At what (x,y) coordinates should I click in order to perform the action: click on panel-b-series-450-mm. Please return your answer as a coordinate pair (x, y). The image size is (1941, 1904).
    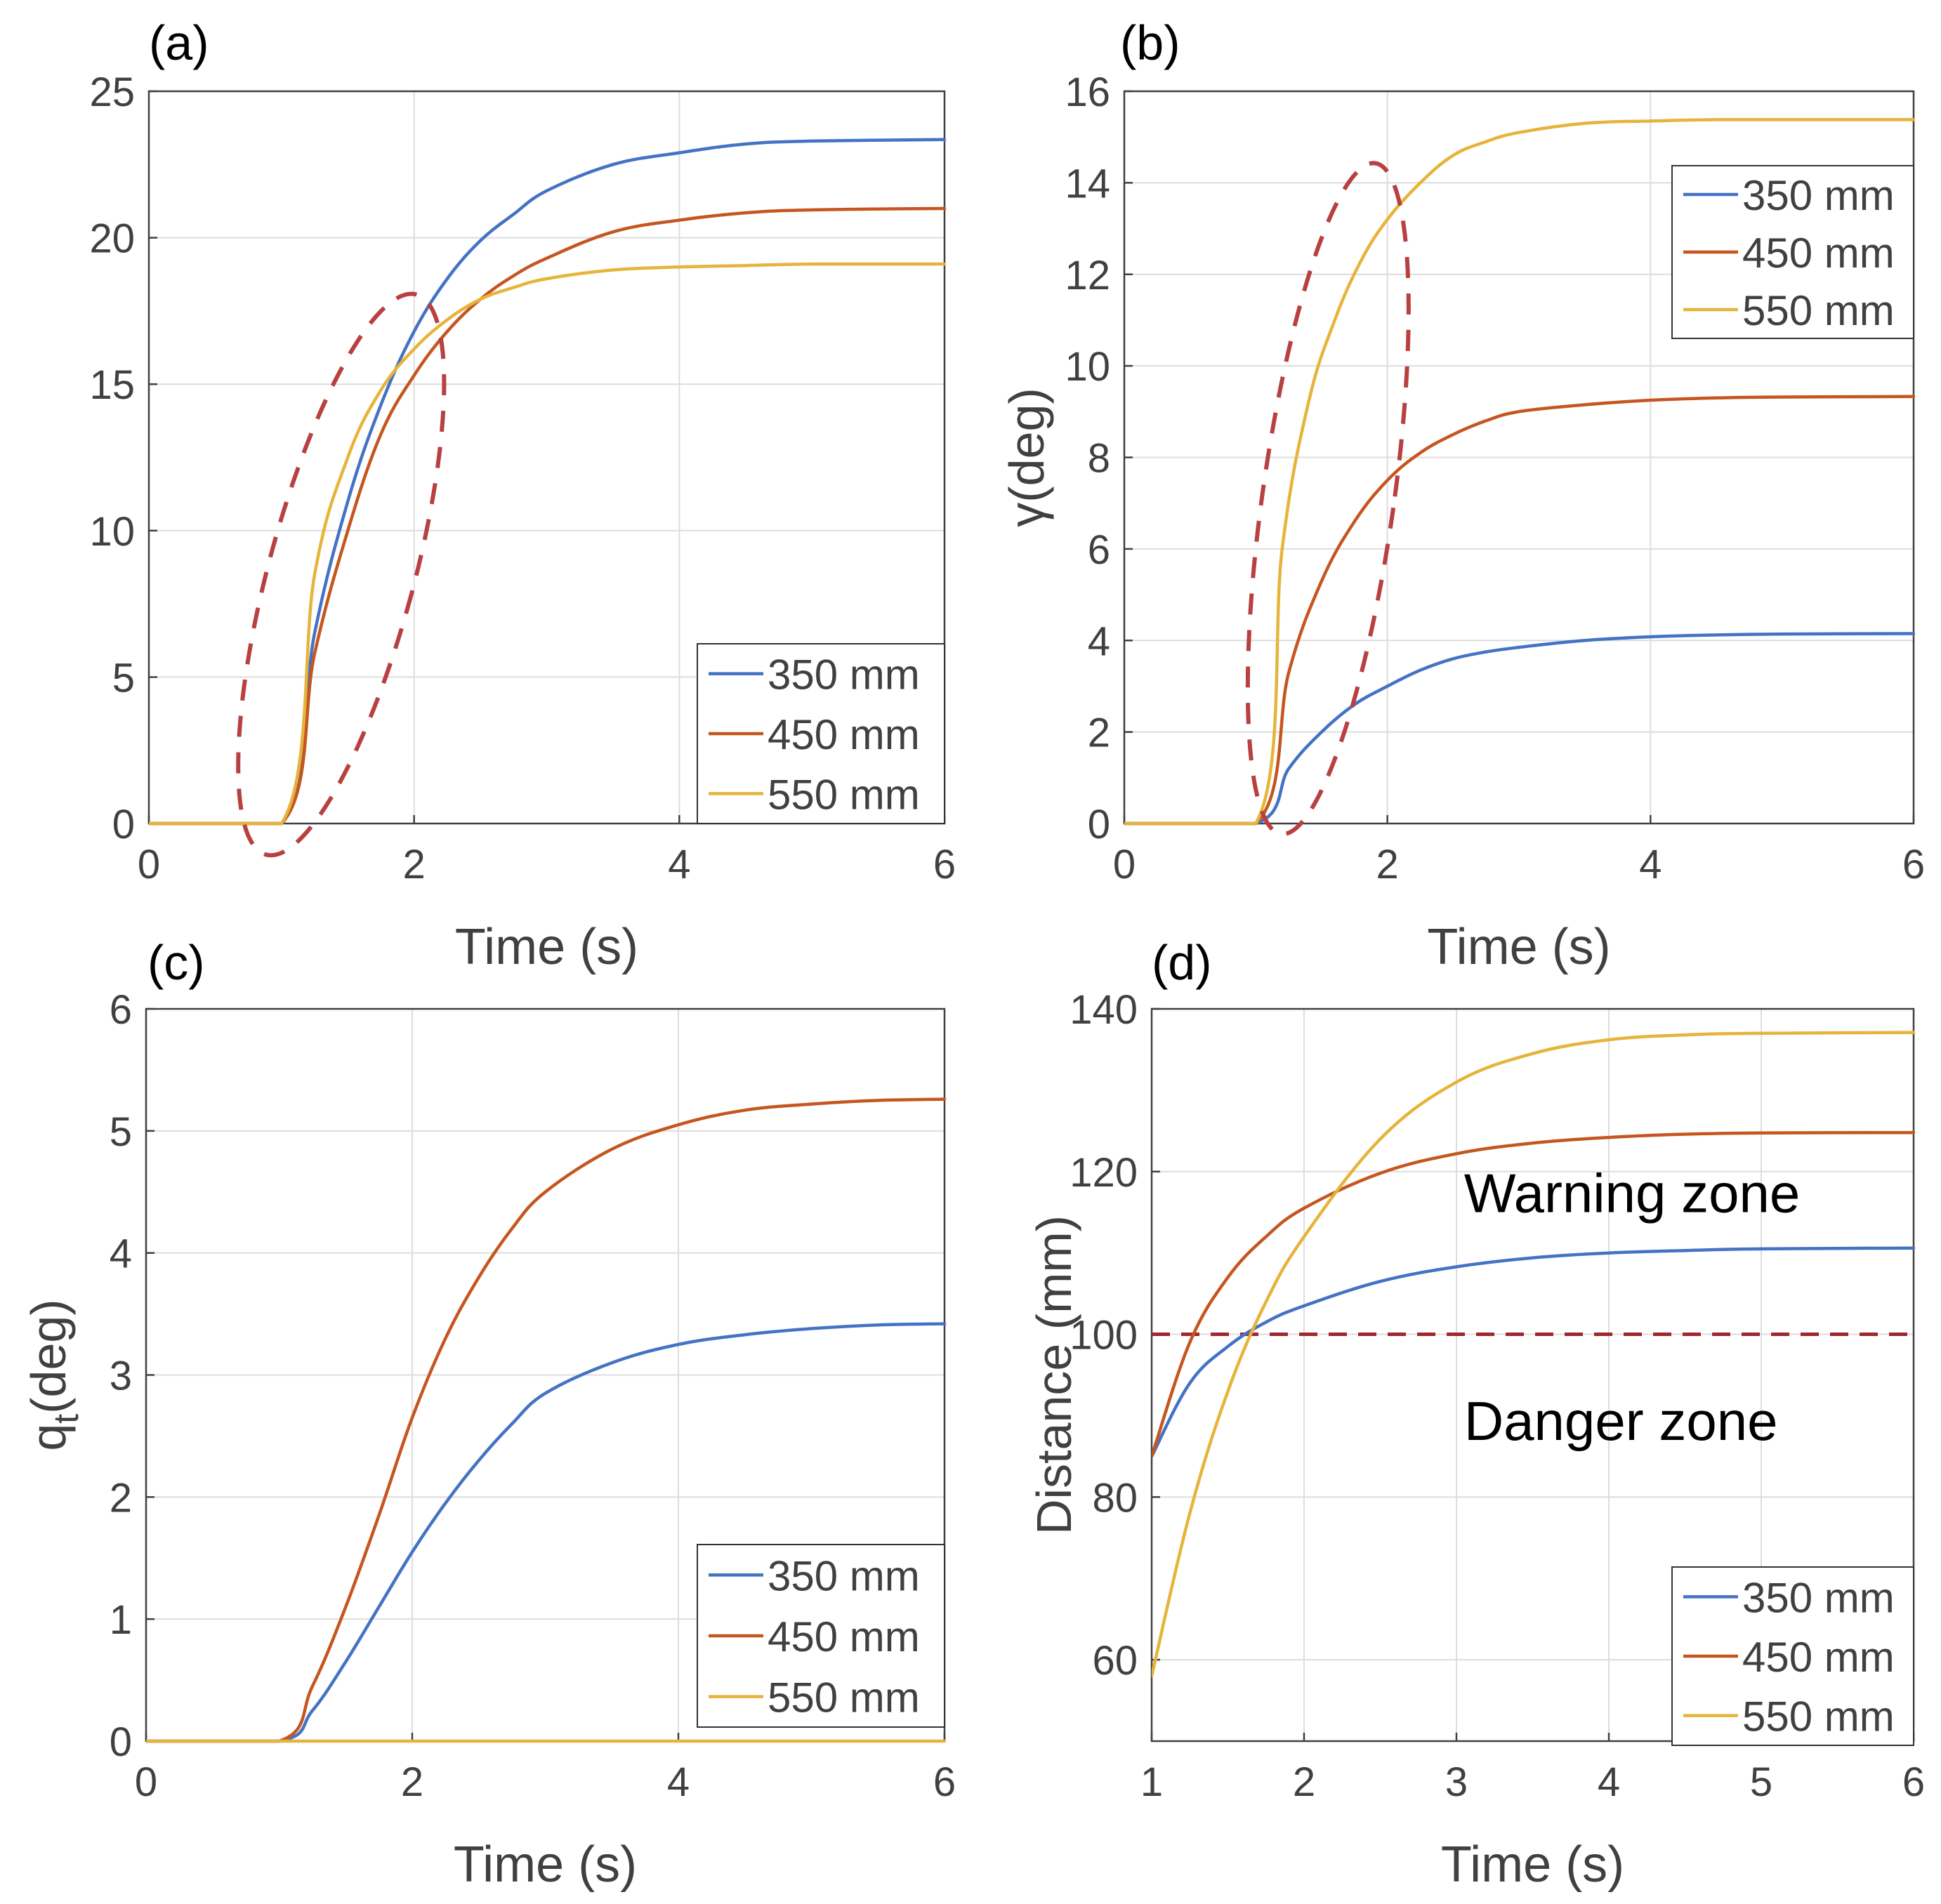
    Looking at the image, I should click on (1520, 611).